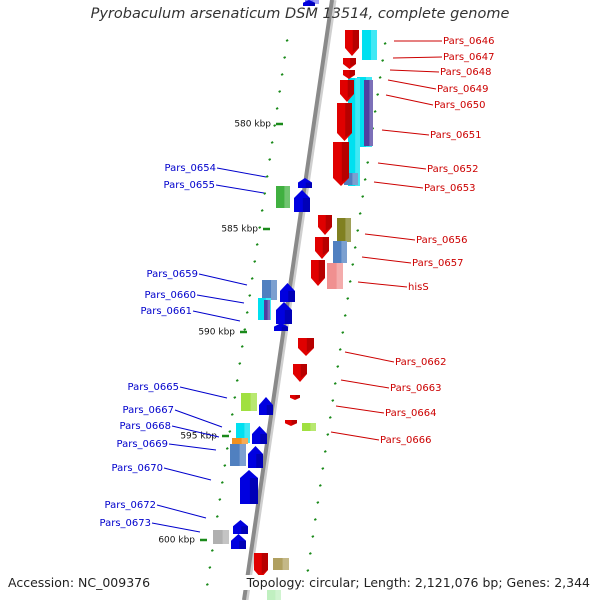 Image resolution: width=600 pixels, height=604 pixels. Describe the element at coordinates (420, 362) in the screenshot. I see `forward-gene-label: Pars_0662` at that location.